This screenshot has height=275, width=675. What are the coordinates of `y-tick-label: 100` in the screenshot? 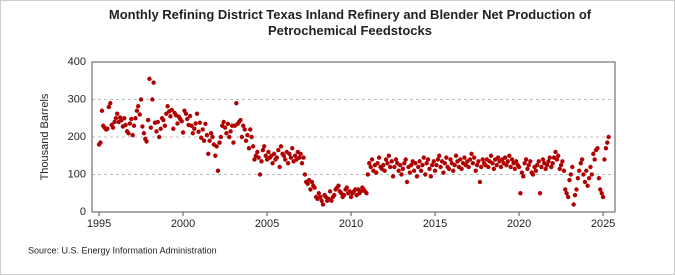 It's located at (77, 174).